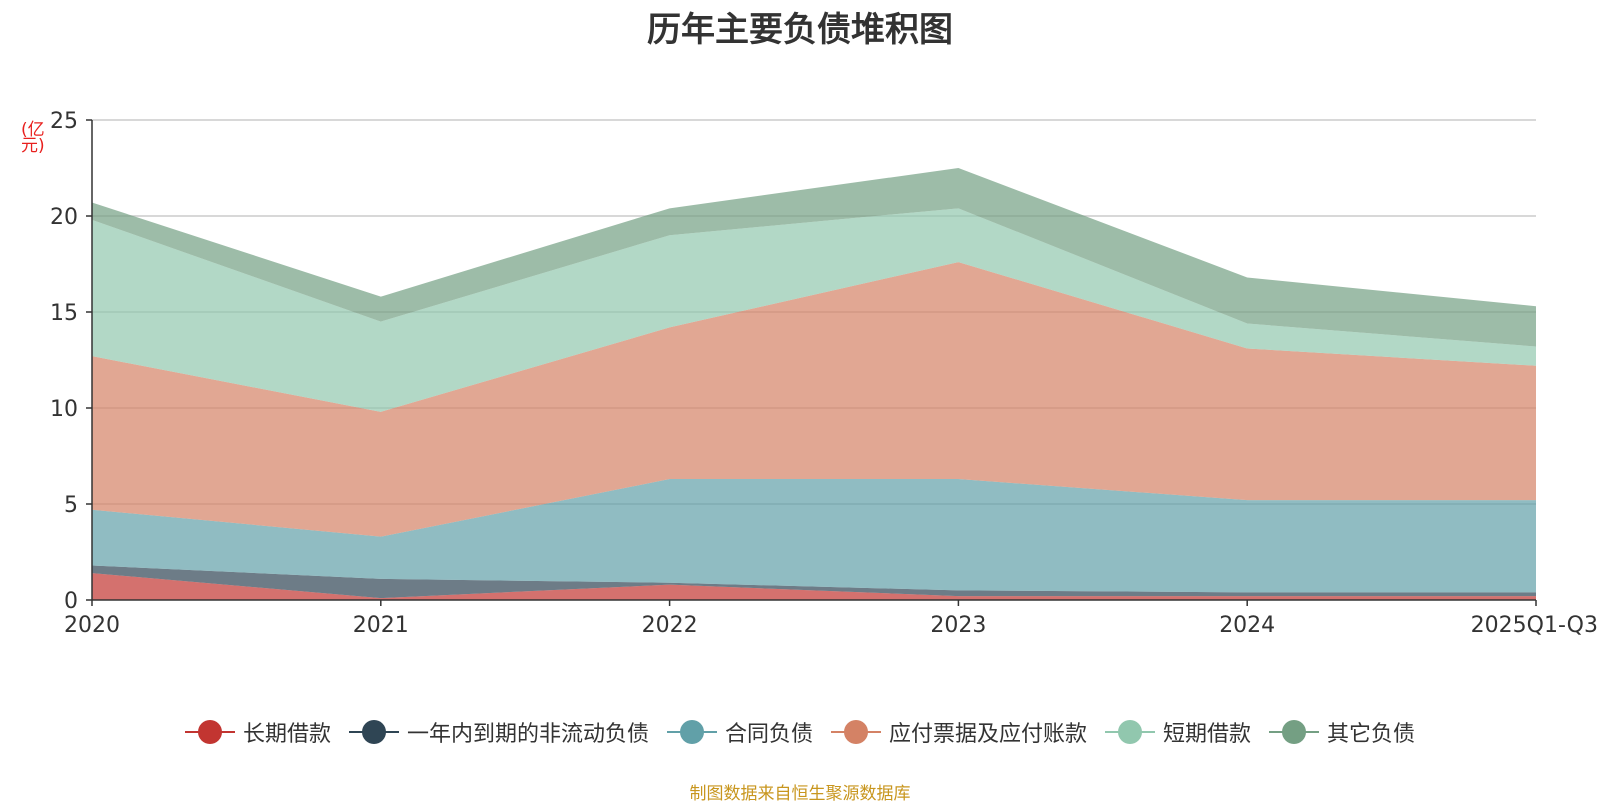  What do you see at coordinates (286, 734) in the screenshot?
I see `legend-label: 长期借款` at bounding box center [286, 734].